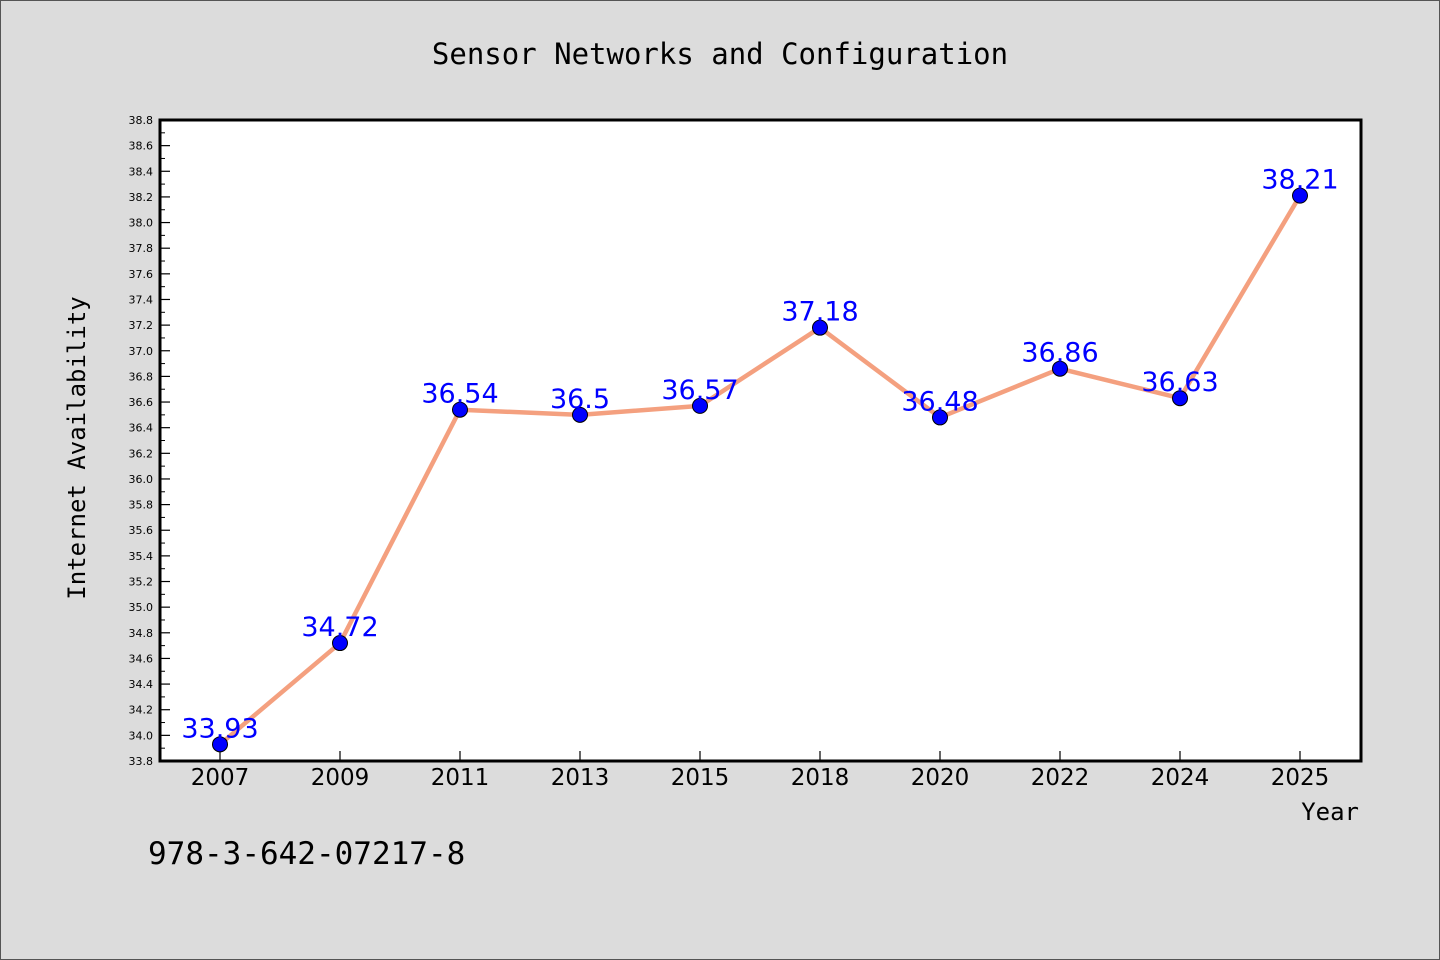  I want to click on y-tick-label: 36.2, so click(141, 453).